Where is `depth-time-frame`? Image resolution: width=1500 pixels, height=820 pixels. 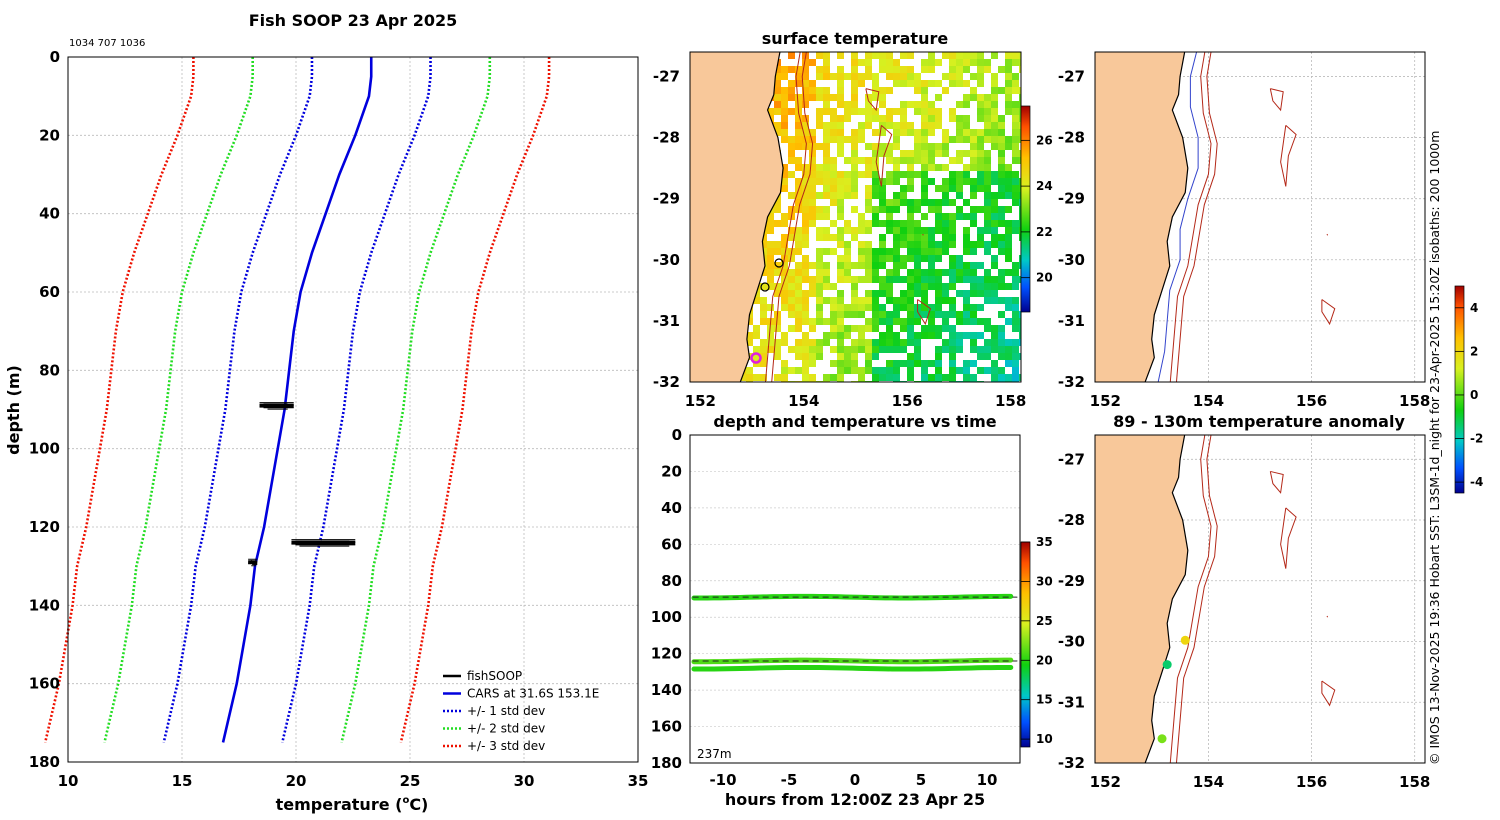
depth-time-frame is located at coordinates (855, 599).